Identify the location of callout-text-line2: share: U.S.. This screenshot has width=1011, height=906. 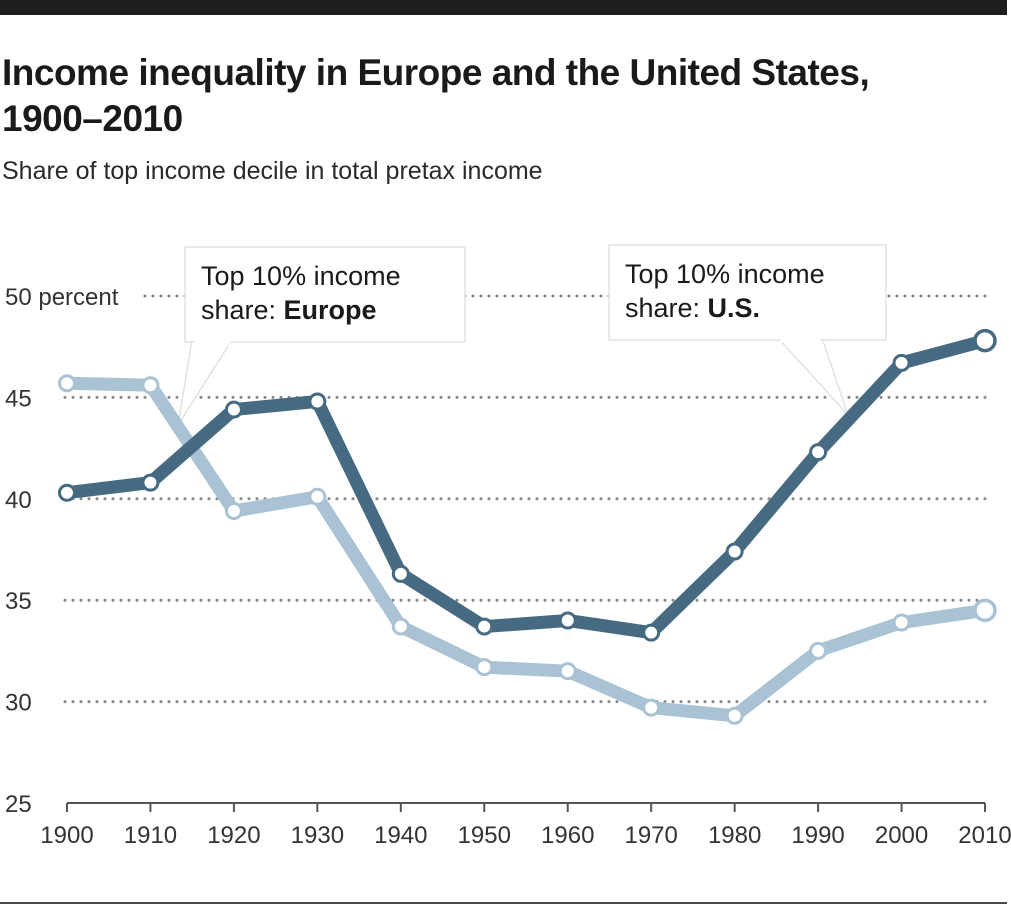
(692, 308).